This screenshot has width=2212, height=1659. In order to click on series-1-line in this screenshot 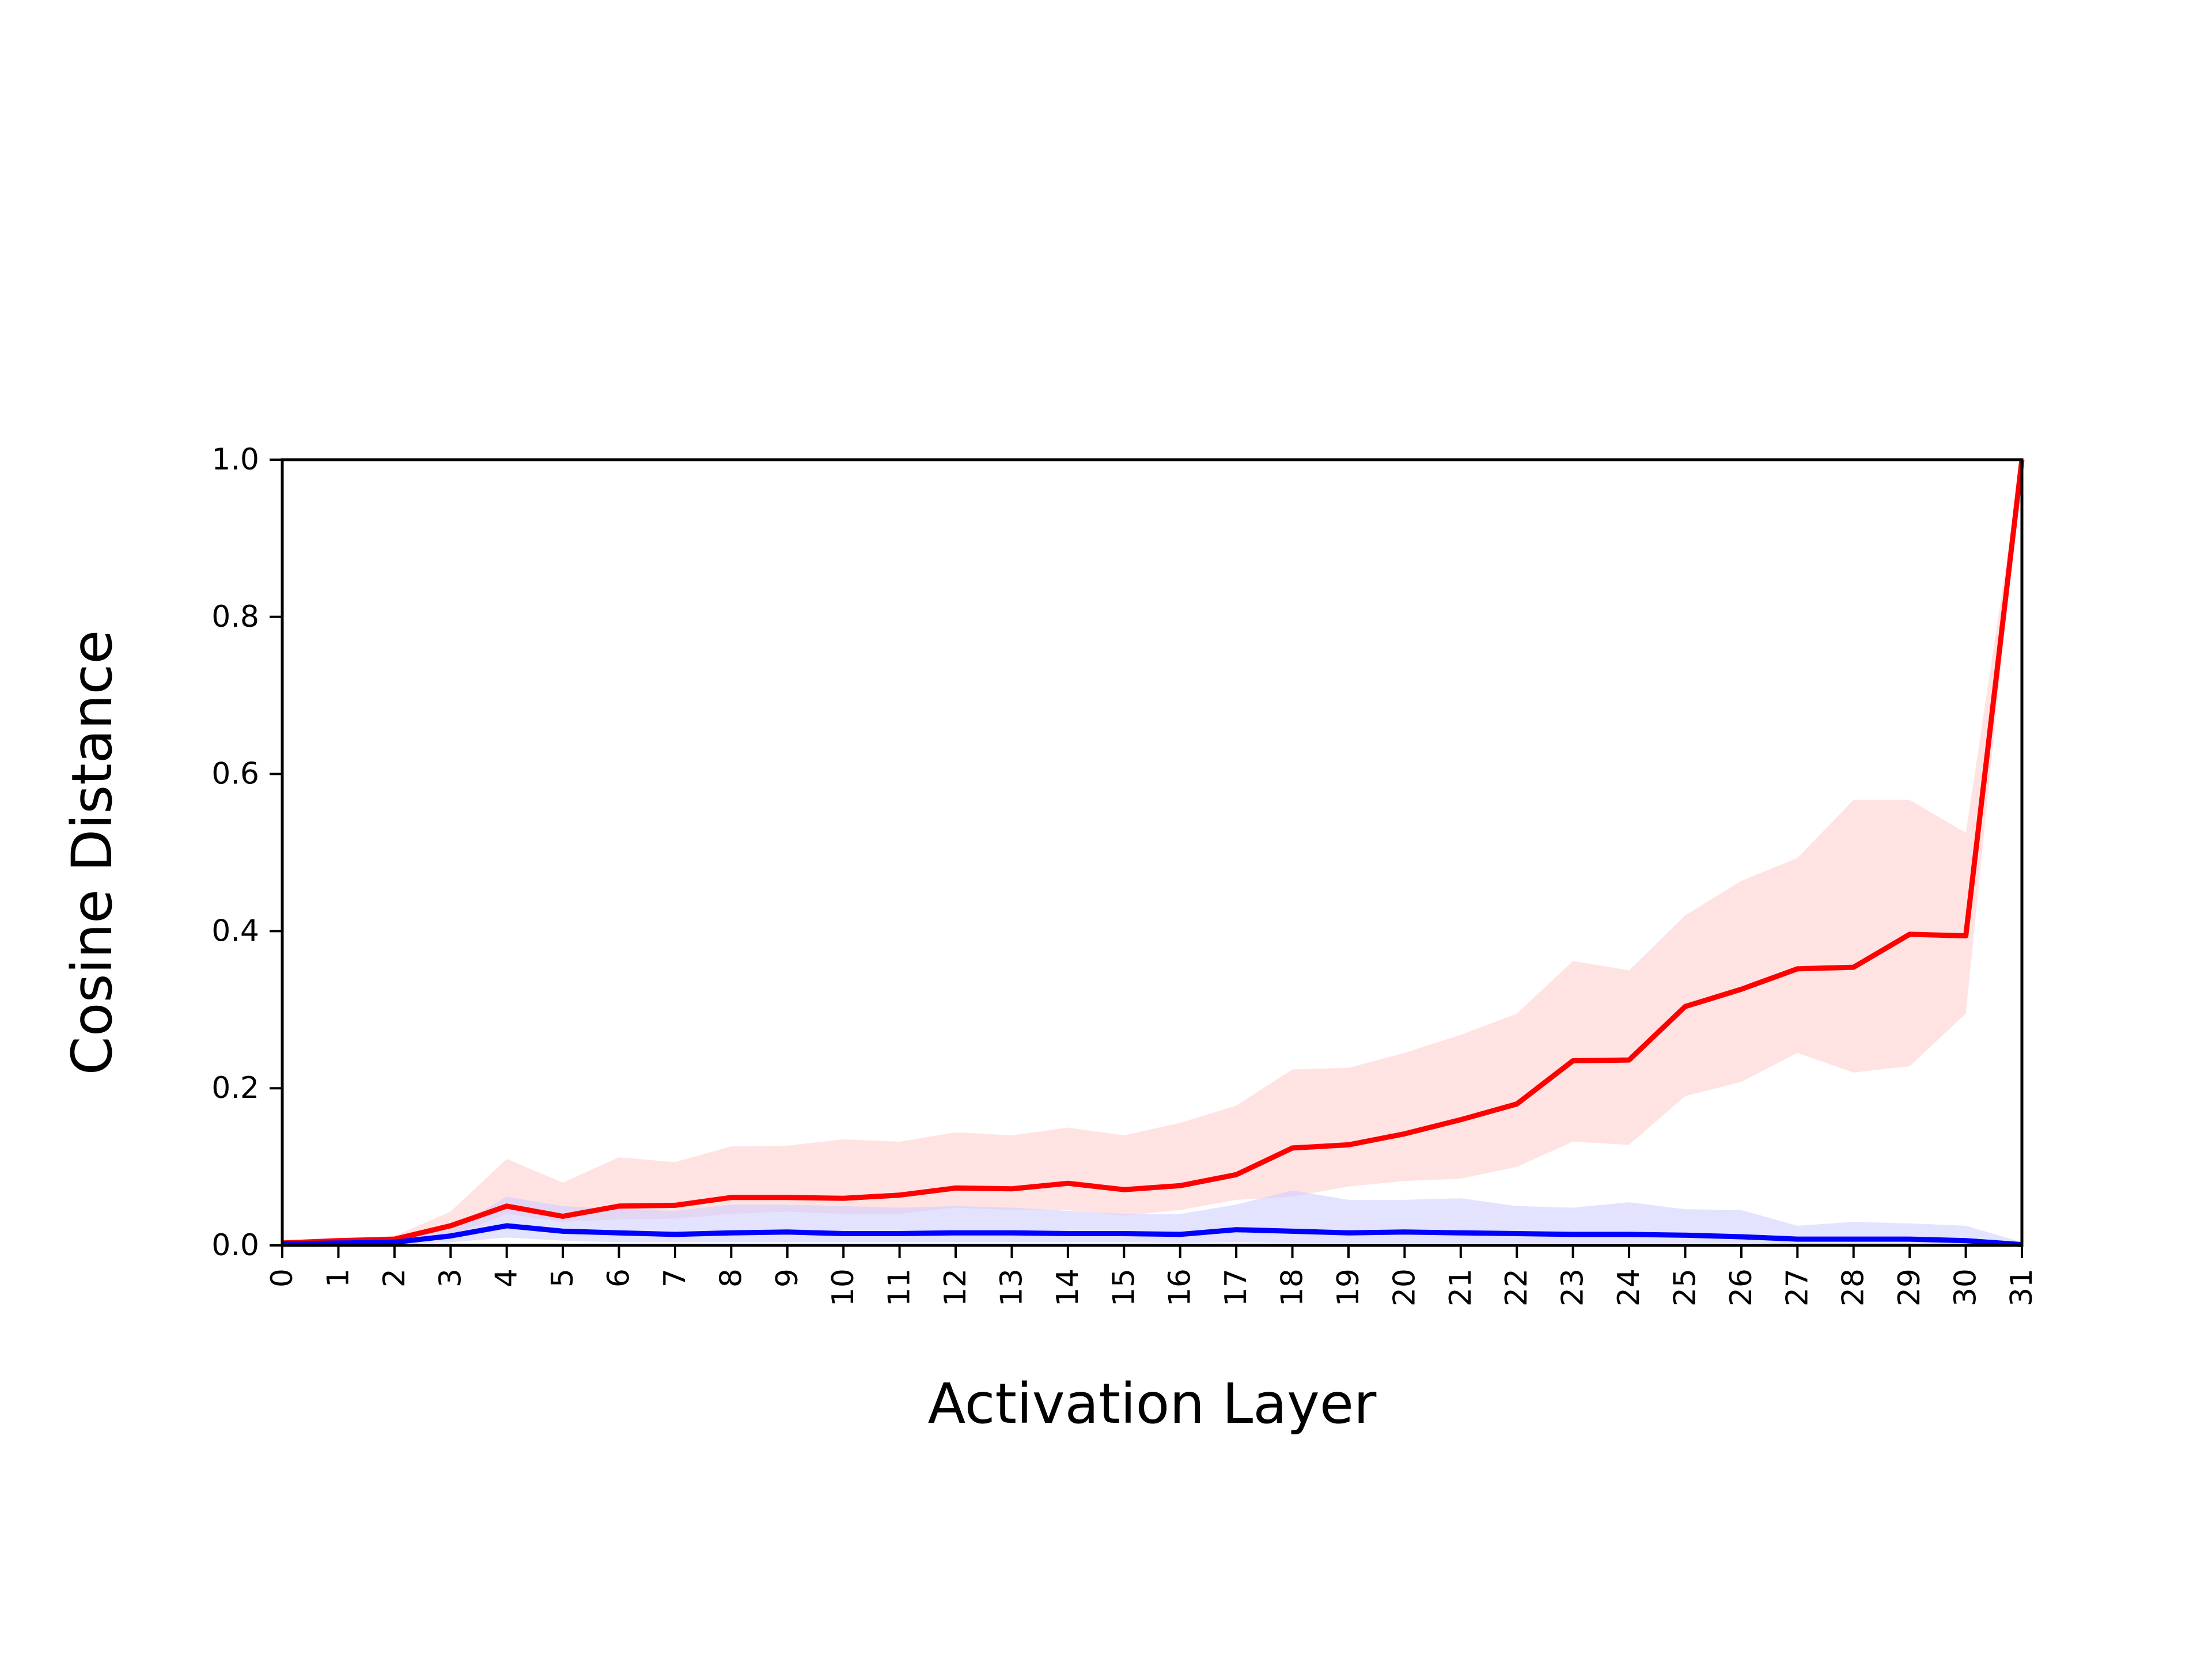, I will do `click(1152, 1235)`.